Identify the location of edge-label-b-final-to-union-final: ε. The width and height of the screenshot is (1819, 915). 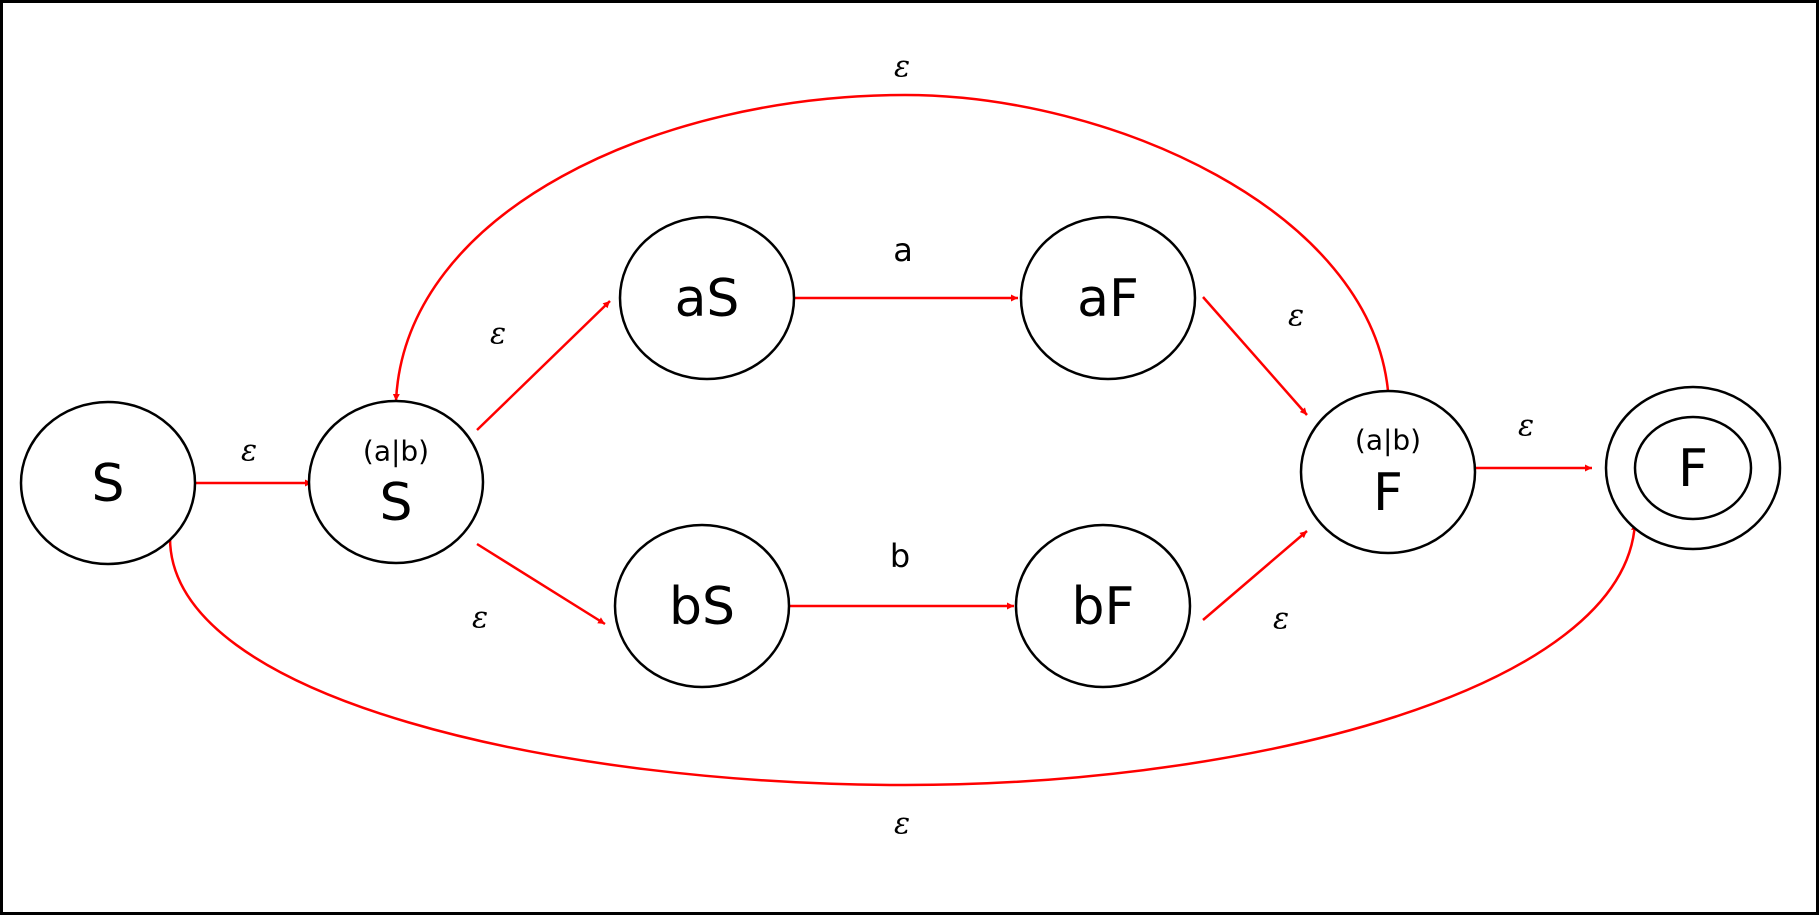
(1281, 619).